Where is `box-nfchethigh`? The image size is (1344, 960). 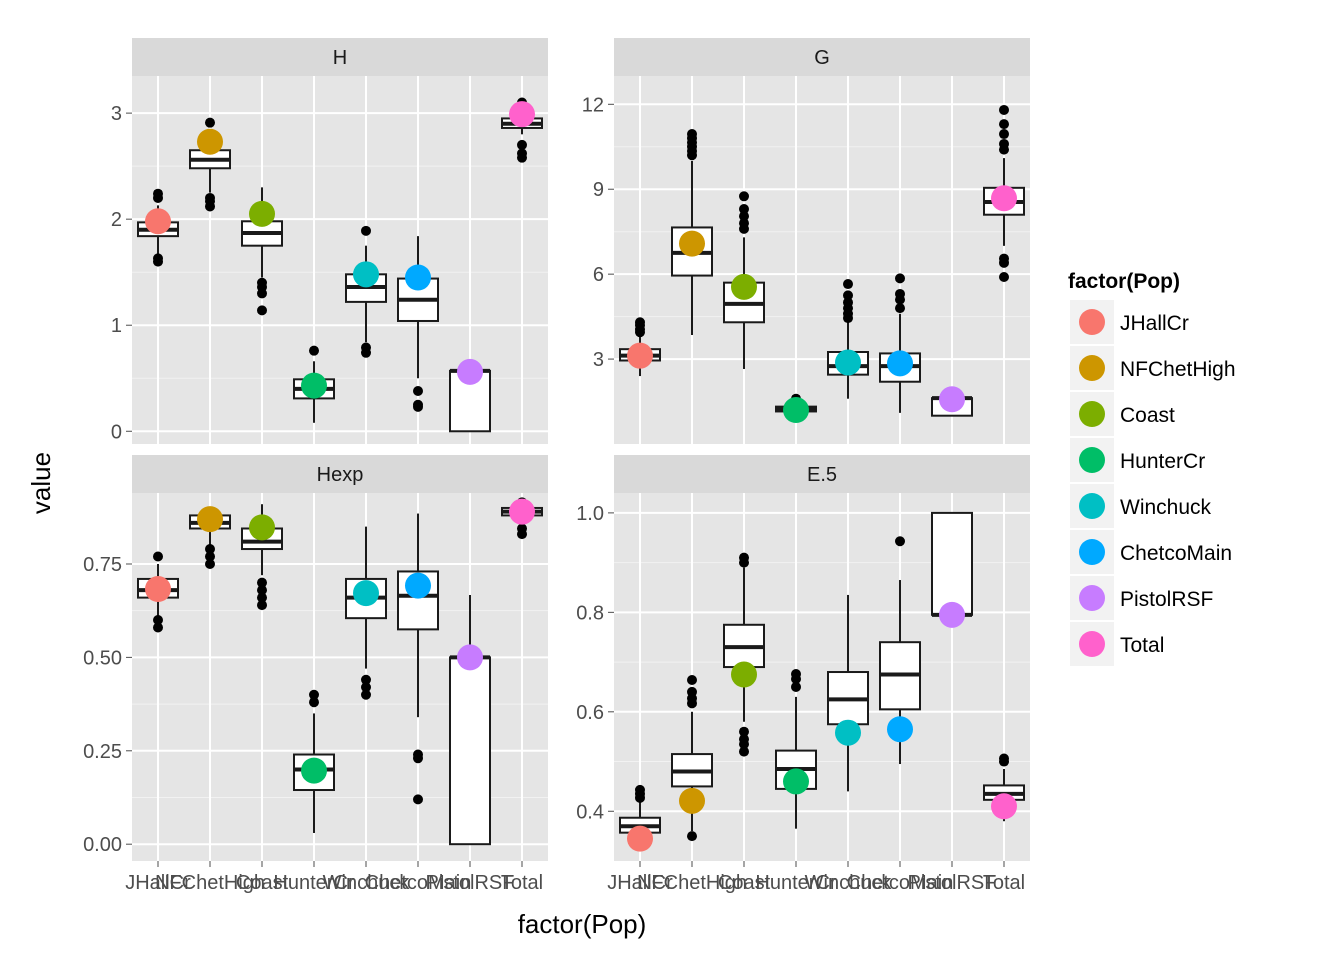
box-nfchethigh is located at coordinates (692, 758).